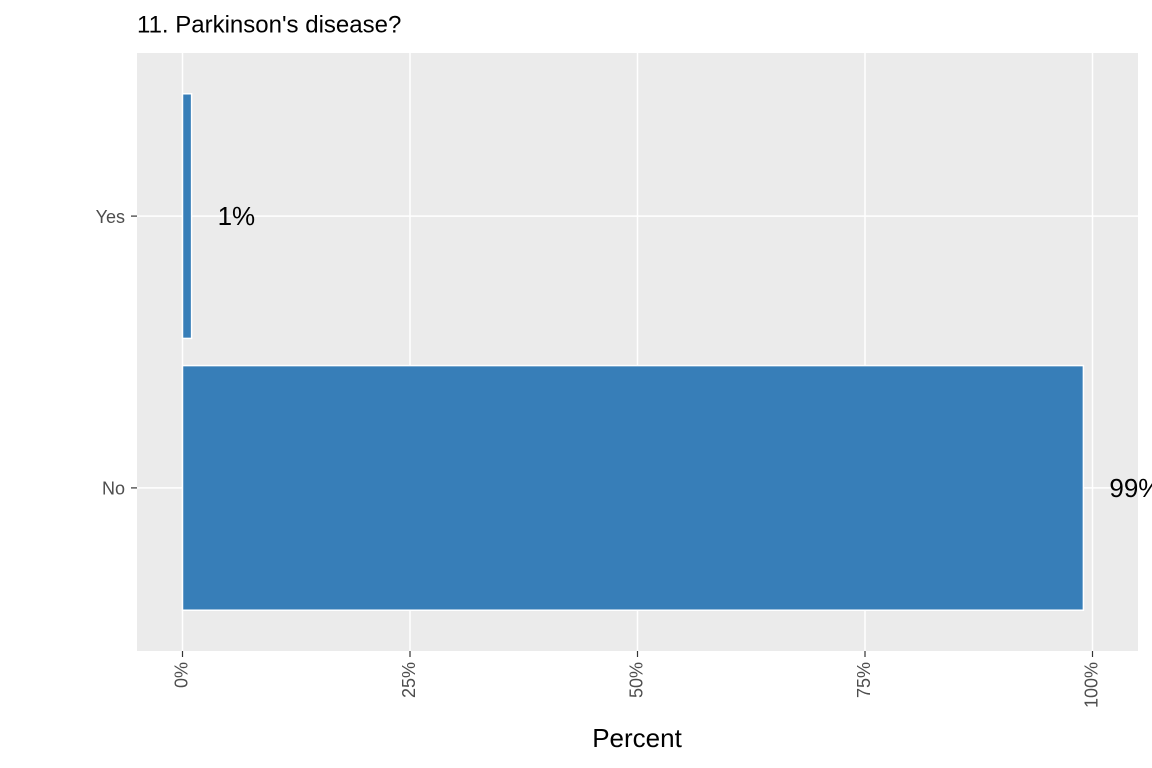 The width and height of the screenshot is (1152, 768). Describe the element at coordinates (187, 216) in the screenshot. I see `bar` at that location.